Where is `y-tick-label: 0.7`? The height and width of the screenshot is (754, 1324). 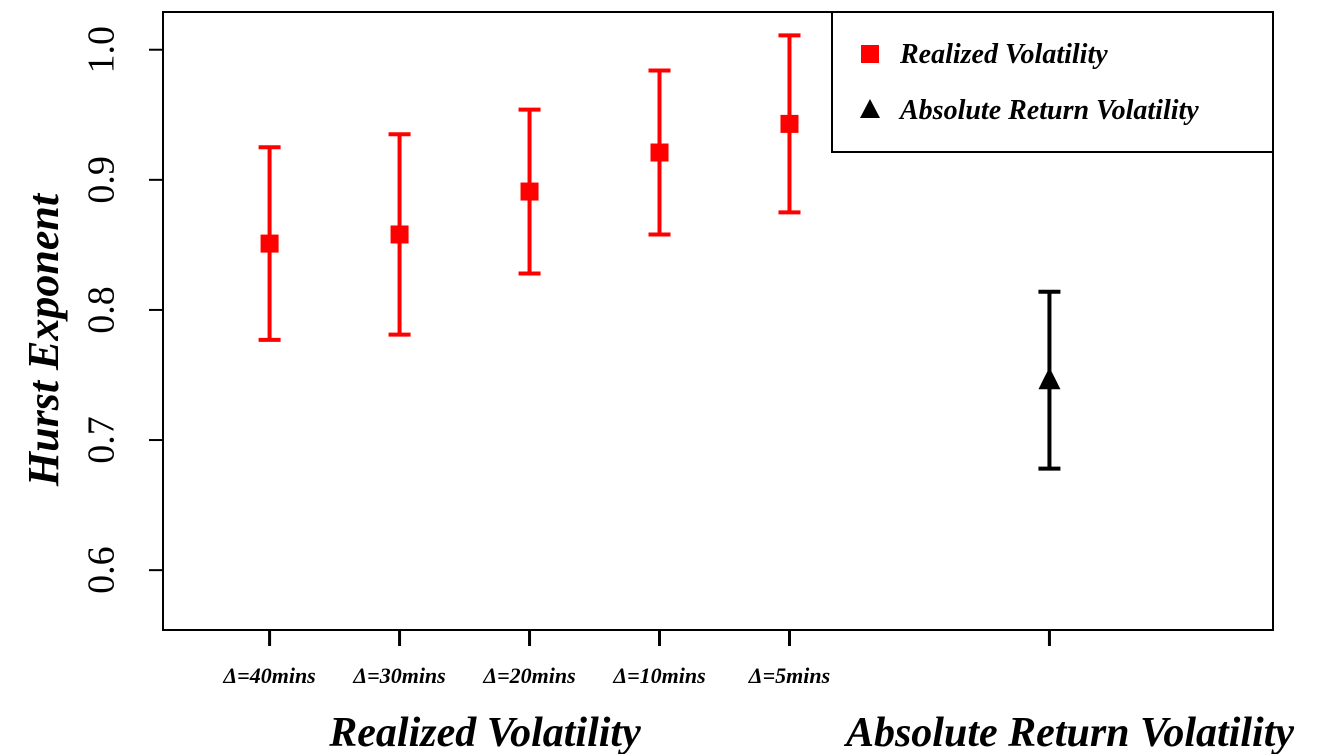
y-tick-label: 0.7 is located at coordinates (102, 440).